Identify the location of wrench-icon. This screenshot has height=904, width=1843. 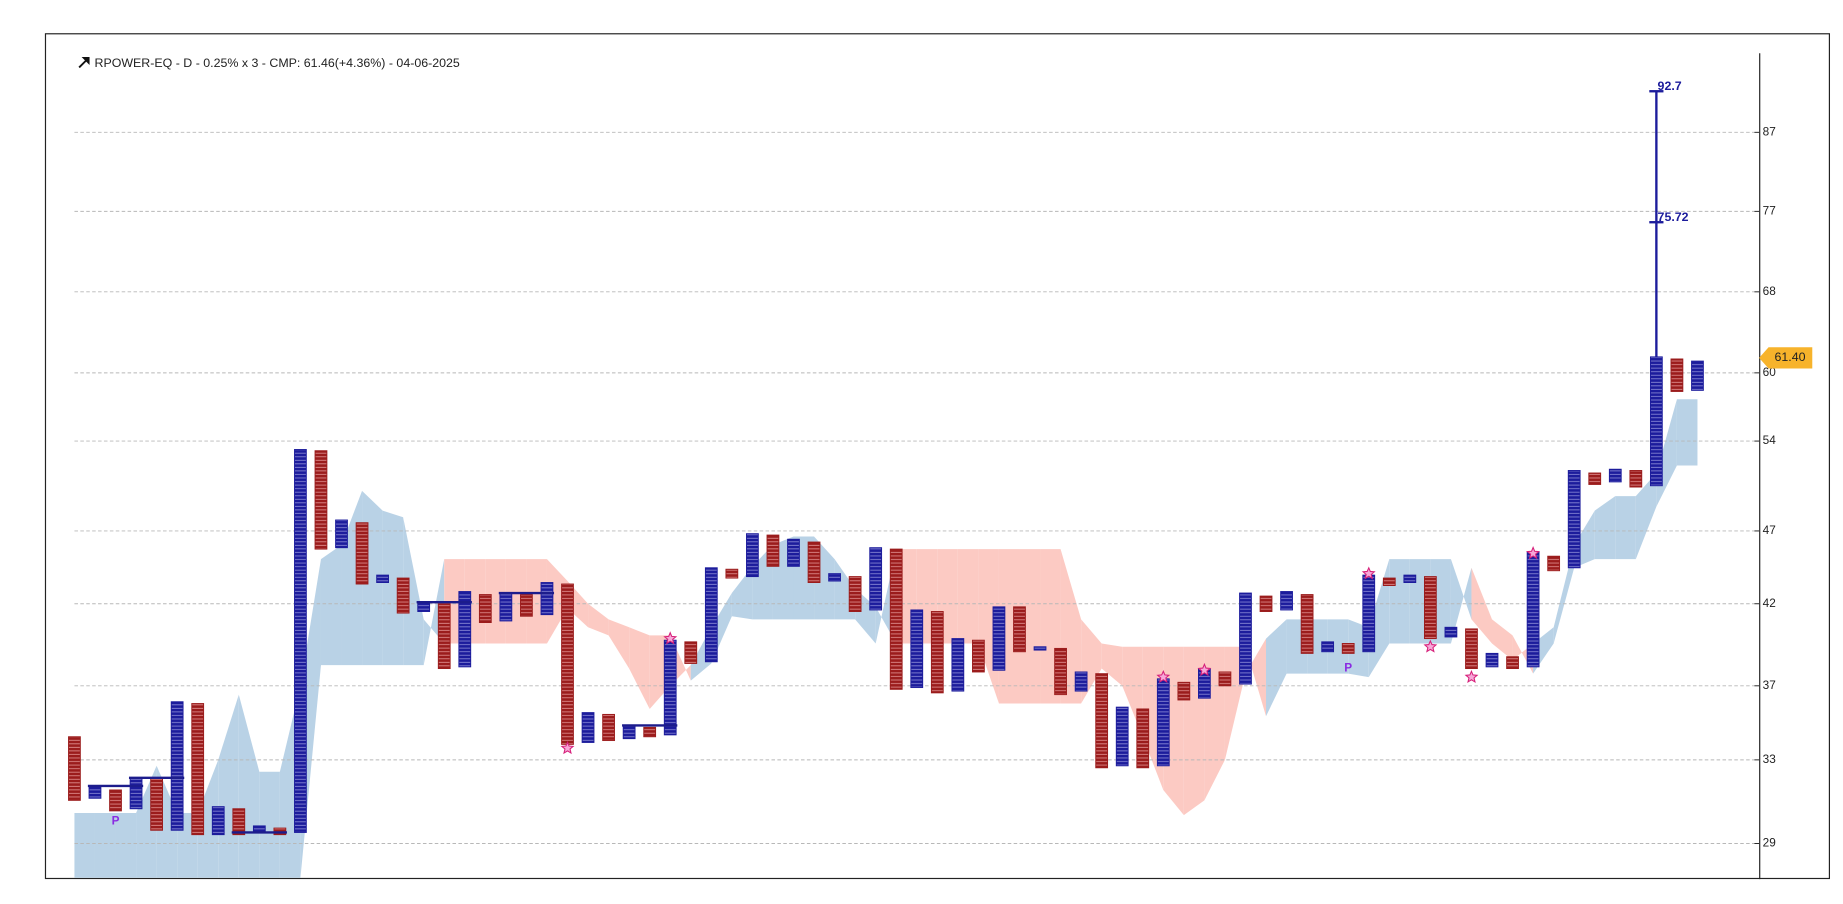
(84, 63).